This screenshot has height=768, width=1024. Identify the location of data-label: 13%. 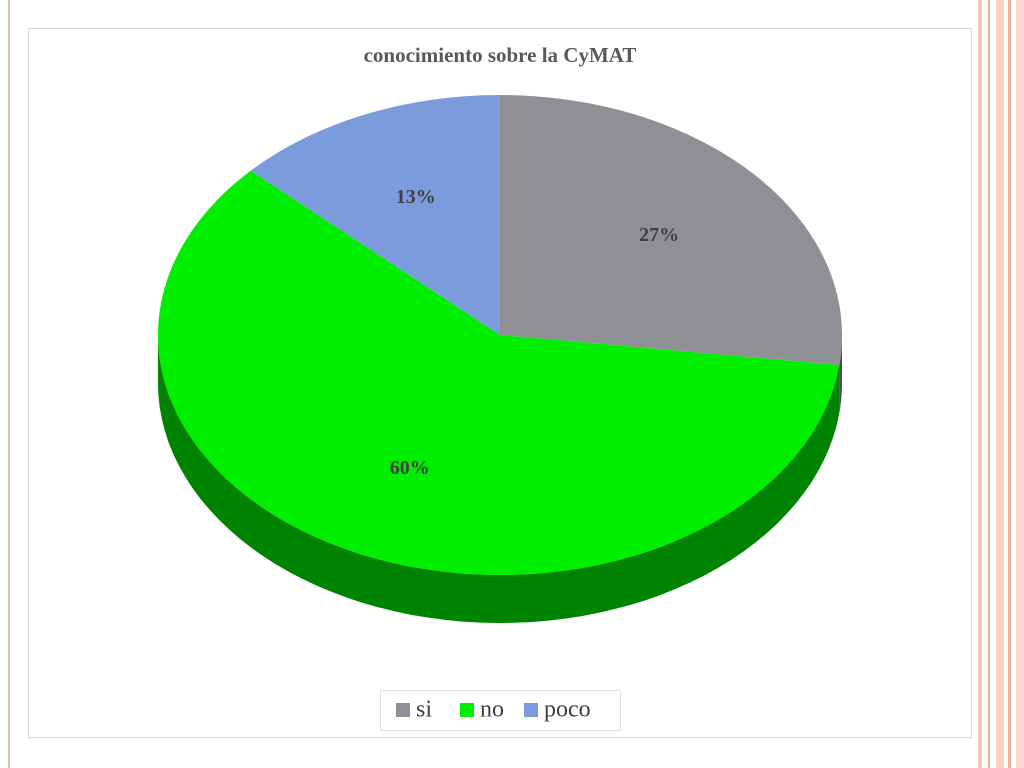
(416, 197).